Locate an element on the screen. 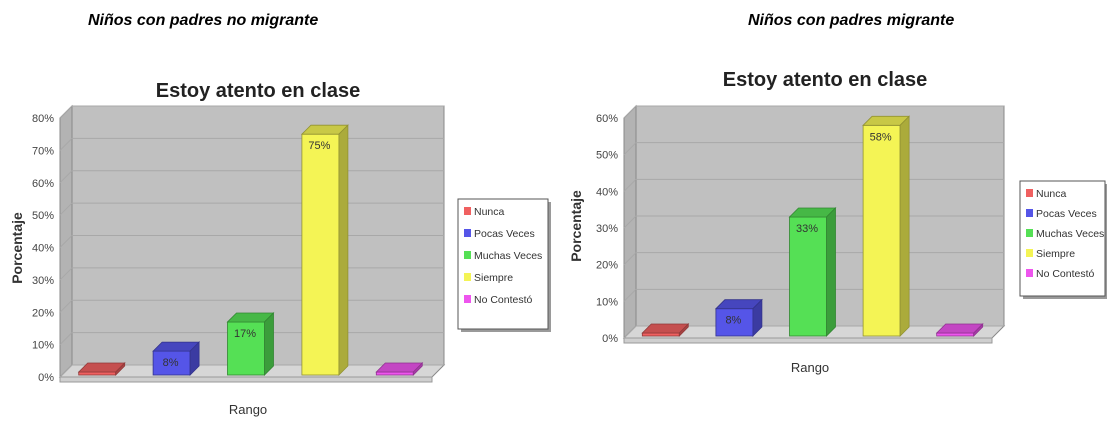 The width and height of the screenshot is (1107, 422). data-label: 58% is located at coordinates (881, 137).